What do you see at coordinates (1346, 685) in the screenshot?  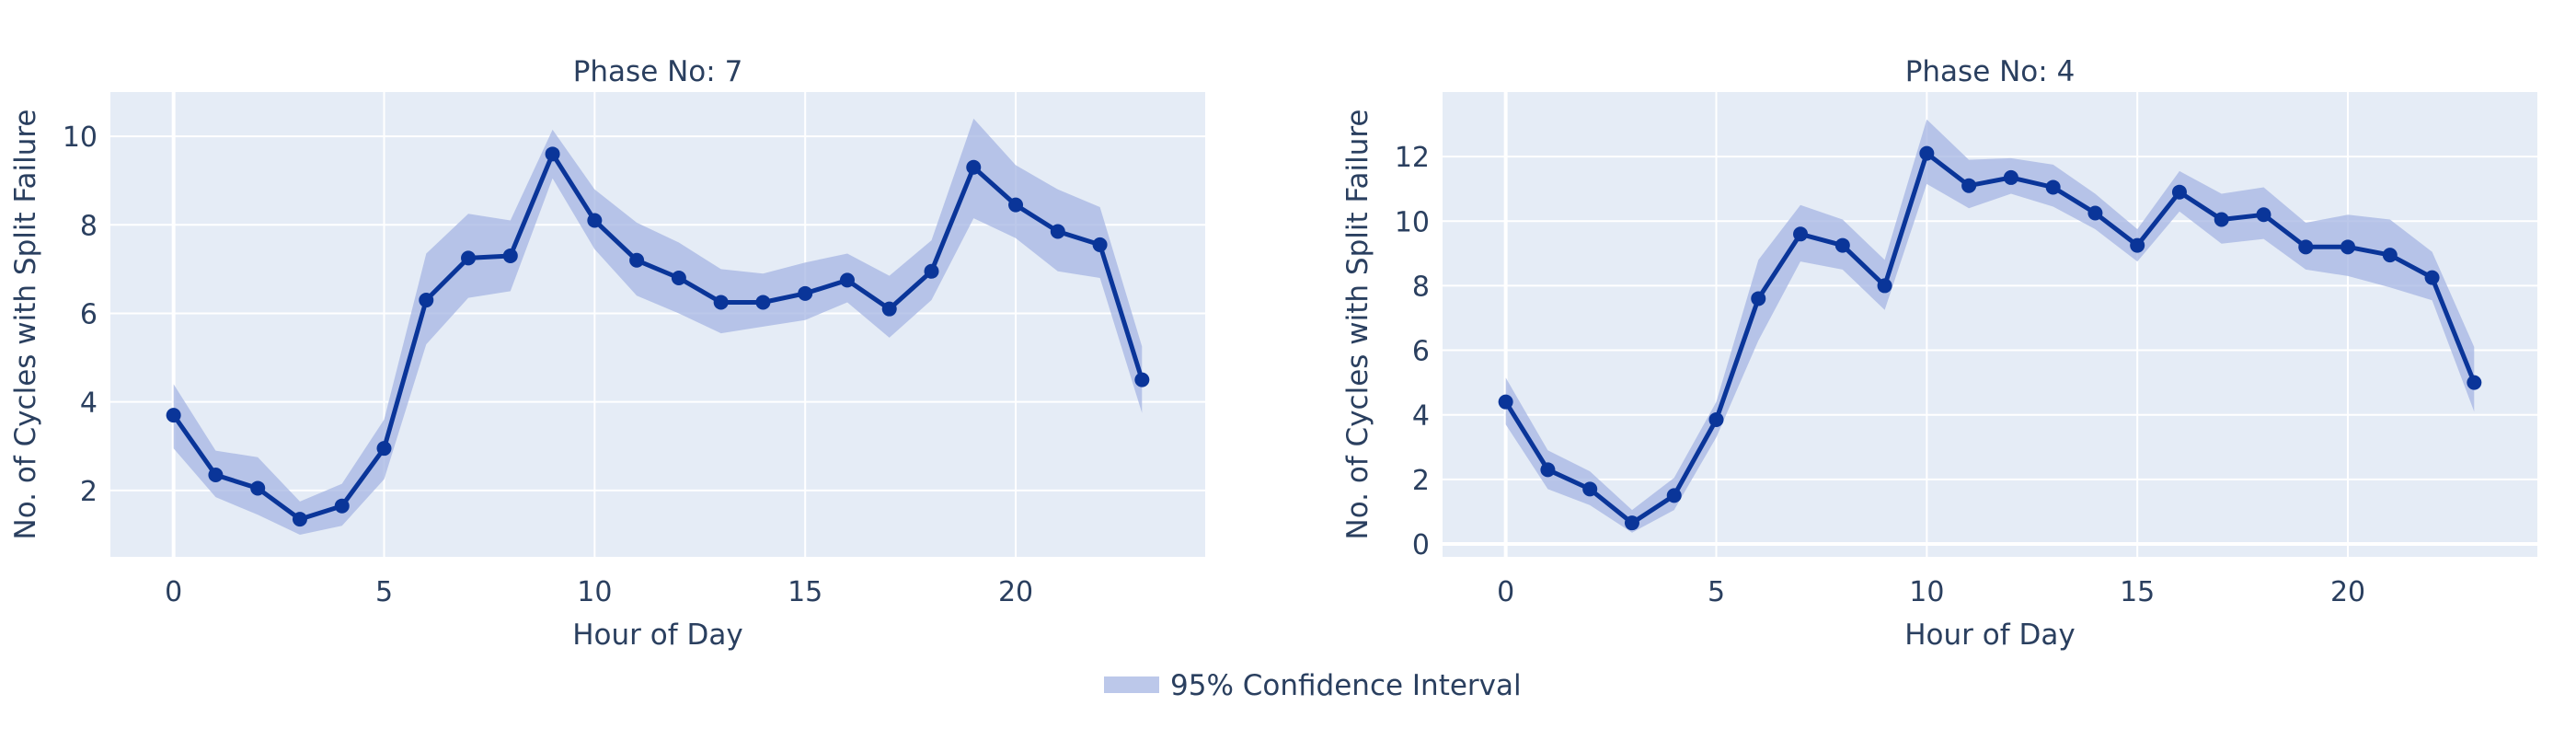 I see `legend-label: 95% Confidence Interval` at bounding box center [1346, 685].